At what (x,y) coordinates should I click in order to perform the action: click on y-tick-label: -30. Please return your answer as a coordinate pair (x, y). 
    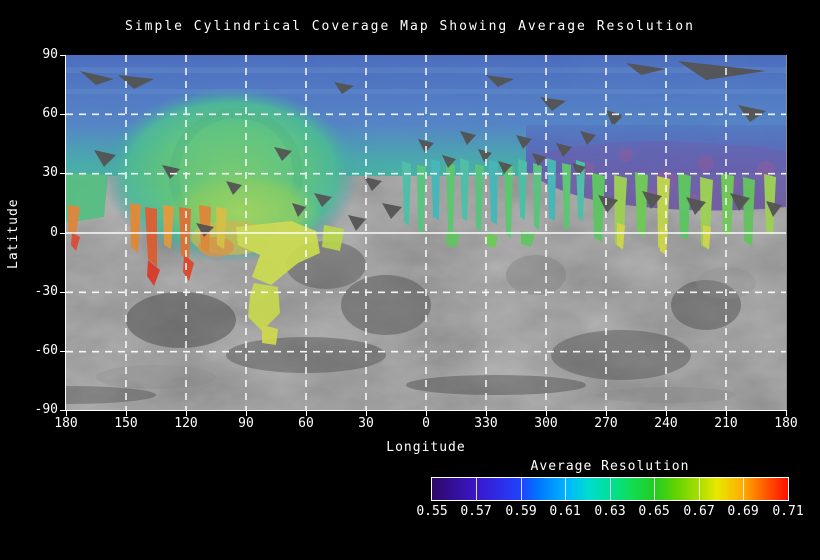
    Looking at the image, I should click on (46, 291).